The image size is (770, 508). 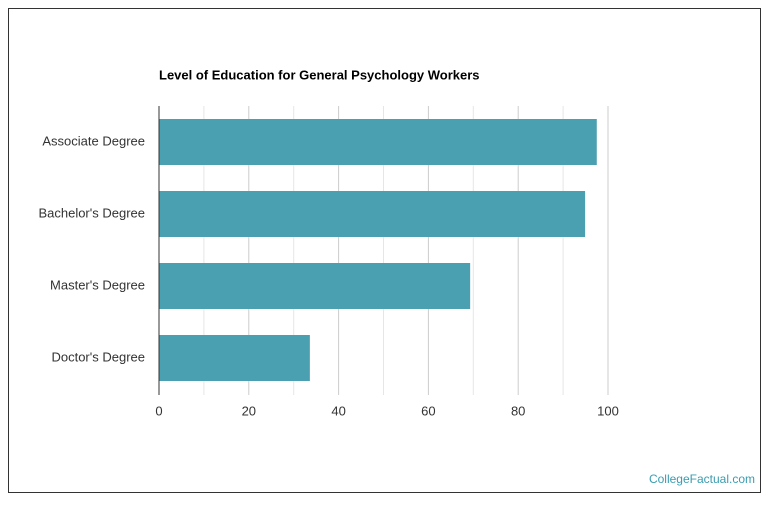 What do you see at coordinates (702, 479) in the screenshot?
I see `source-link: CollegeFactual.com` at bounding box center [702, 479].